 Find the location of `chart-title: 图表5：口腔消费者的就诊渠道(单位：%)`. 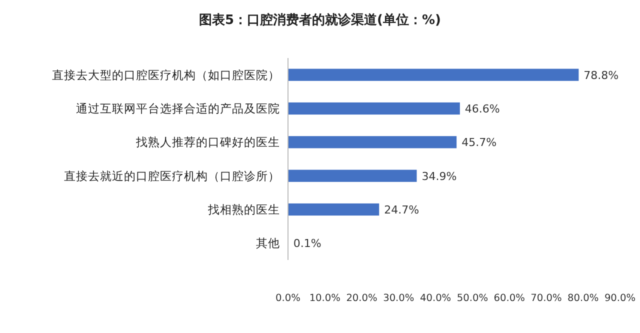

chart-title: 图表5：口腔消费者的就诊渠道(单位：%) is located at coordinates (320, 20).